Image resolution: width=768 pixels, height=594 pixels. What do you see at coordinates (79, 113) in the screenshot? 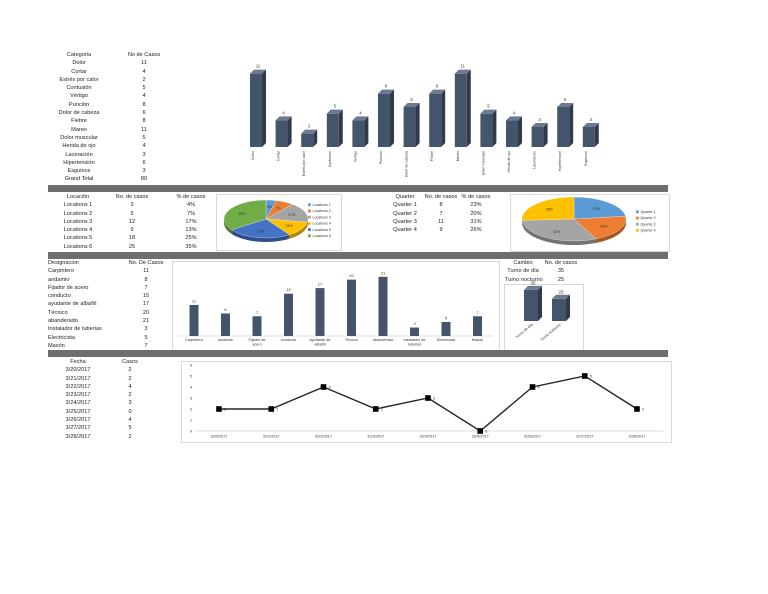
I see `table-cell: Dolor de cabeza` at bounding box center [79, 113].